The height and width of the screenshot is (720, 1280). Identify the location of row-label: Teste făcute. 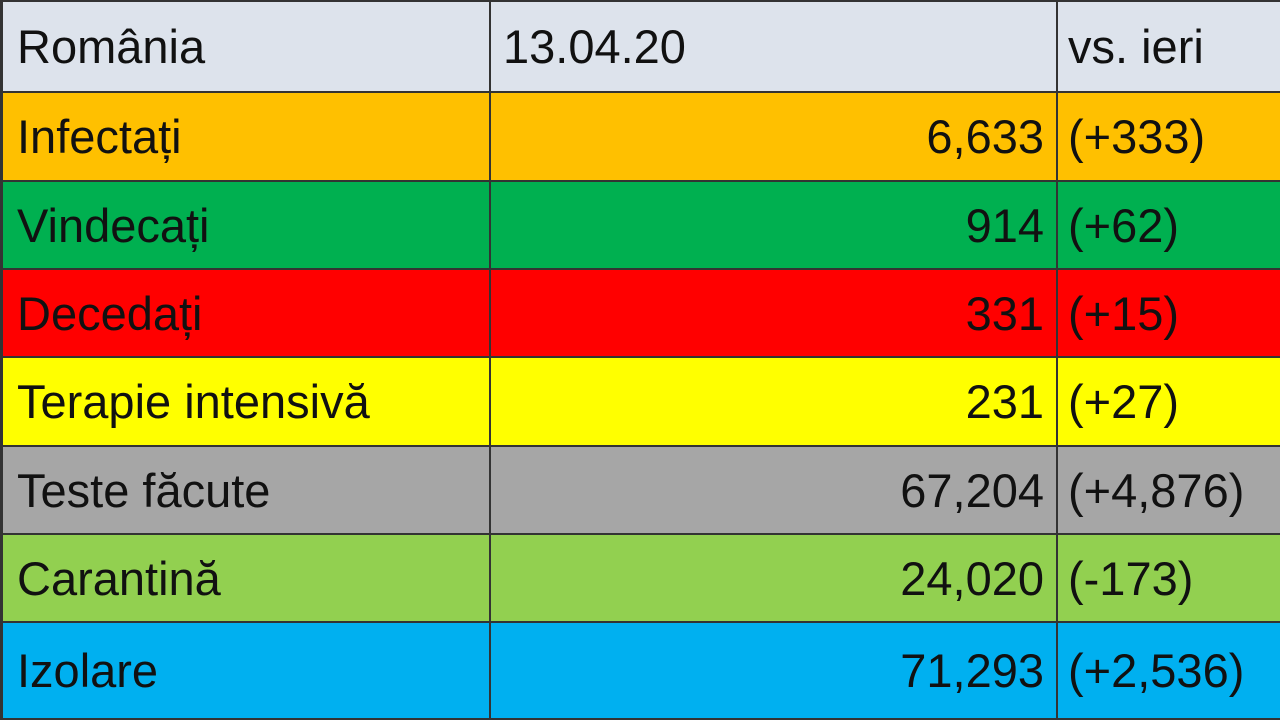
(245, 491).